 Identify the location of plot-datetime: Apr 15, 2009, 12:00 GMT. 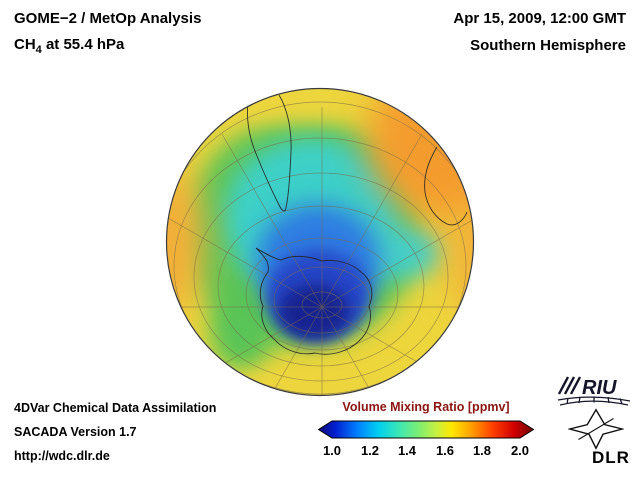
(539, 18).